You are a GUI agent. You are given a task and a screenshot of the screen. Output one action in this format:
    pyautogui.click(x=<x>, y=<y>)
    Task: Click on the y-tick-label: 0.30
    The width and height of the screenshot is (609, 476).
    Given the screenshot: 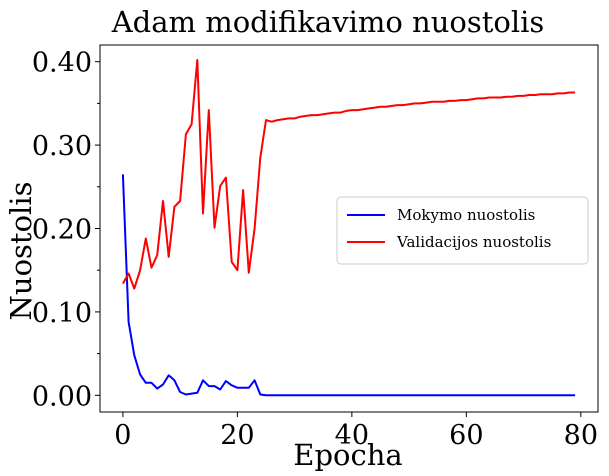 What is the action you would take?
    pyautogui.click(x=62, y=146)
    